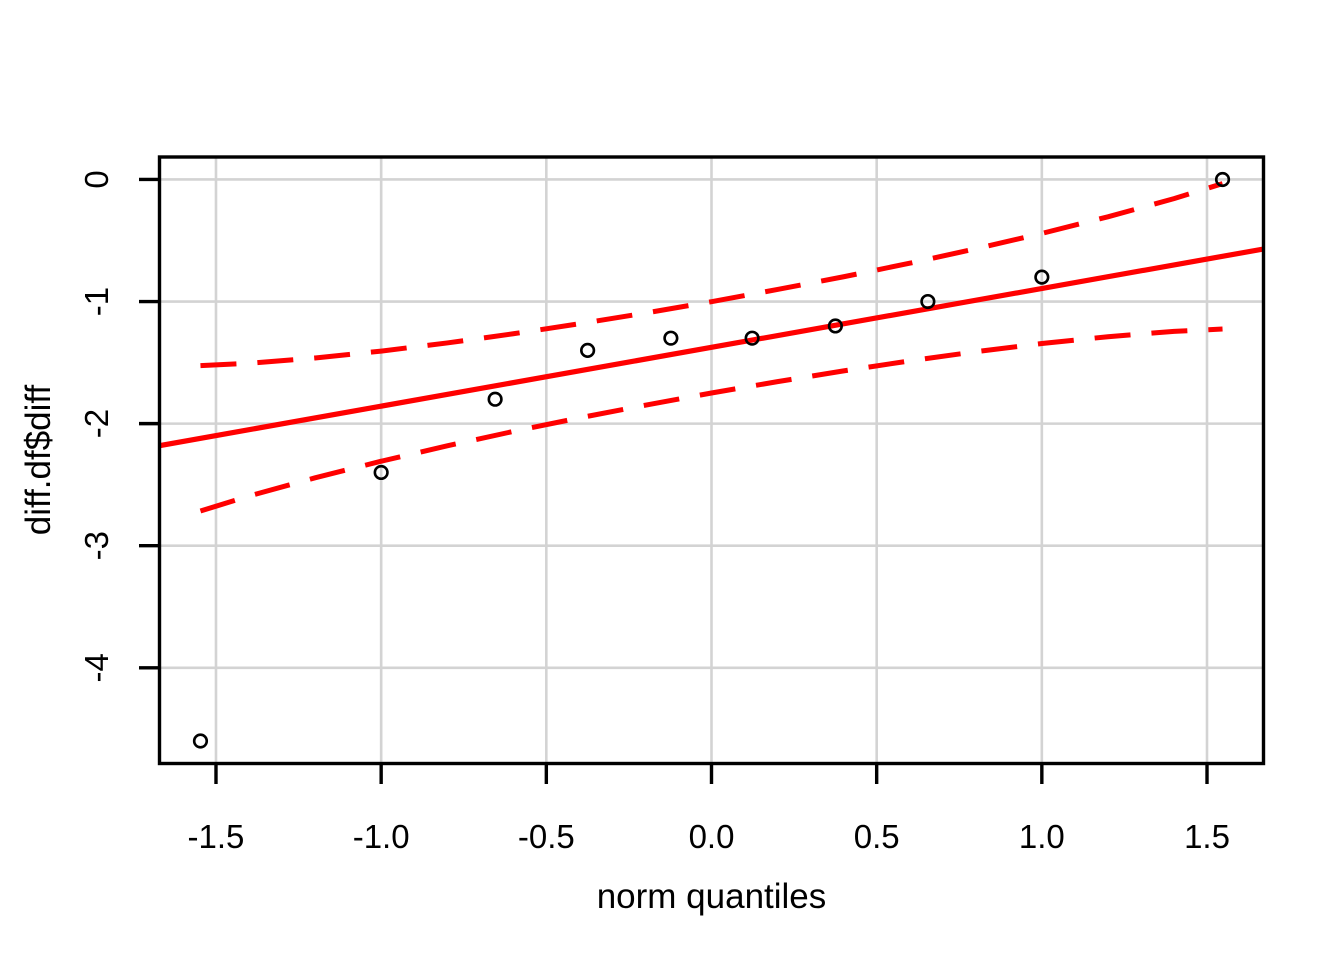 The height and width of the screenshot is (960, 1344). Describe the element at coordinates (546, 836) in the screenshot. I see `x-tick-label: -0.5` at that location.